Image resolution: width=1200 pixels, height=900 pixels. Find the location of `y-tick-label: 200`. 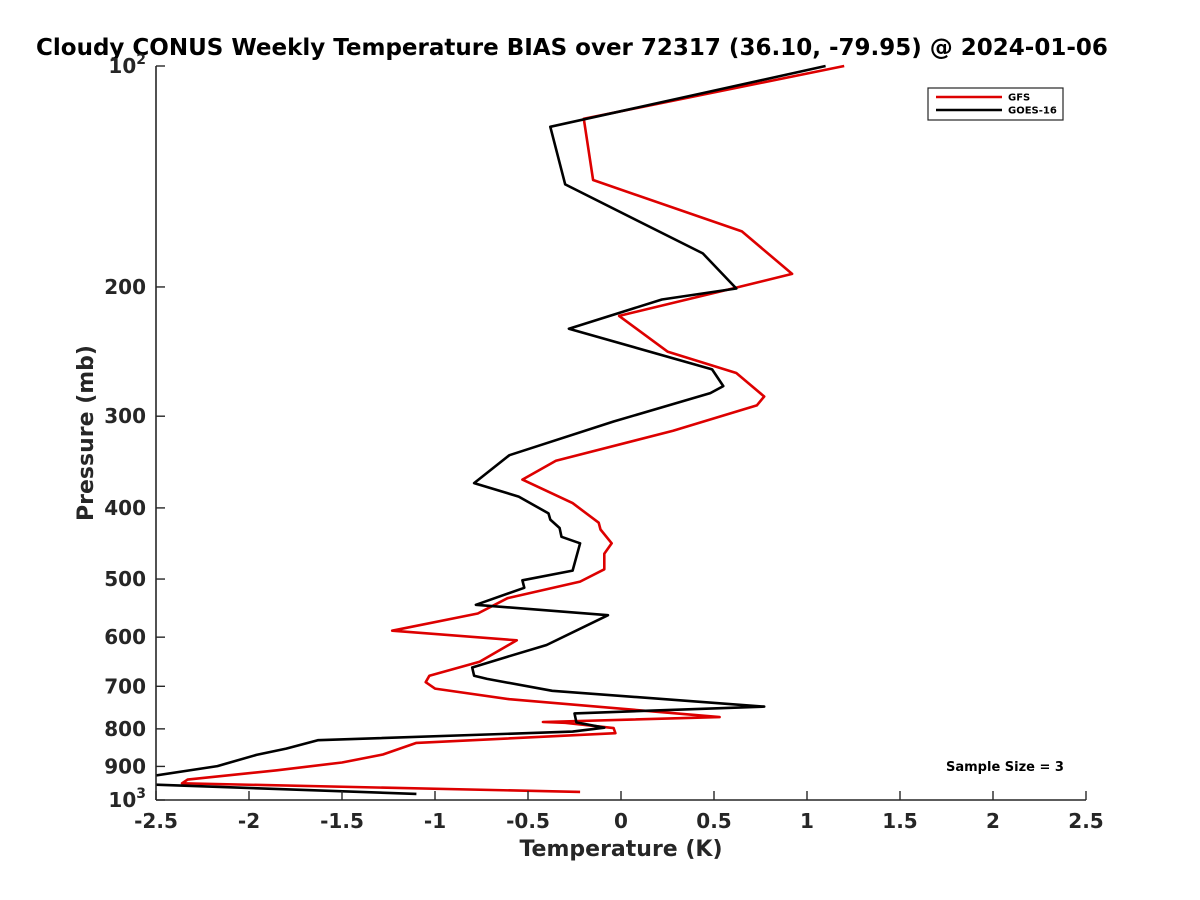

y-tick-label: 200 is located at coordinates (125, 287).